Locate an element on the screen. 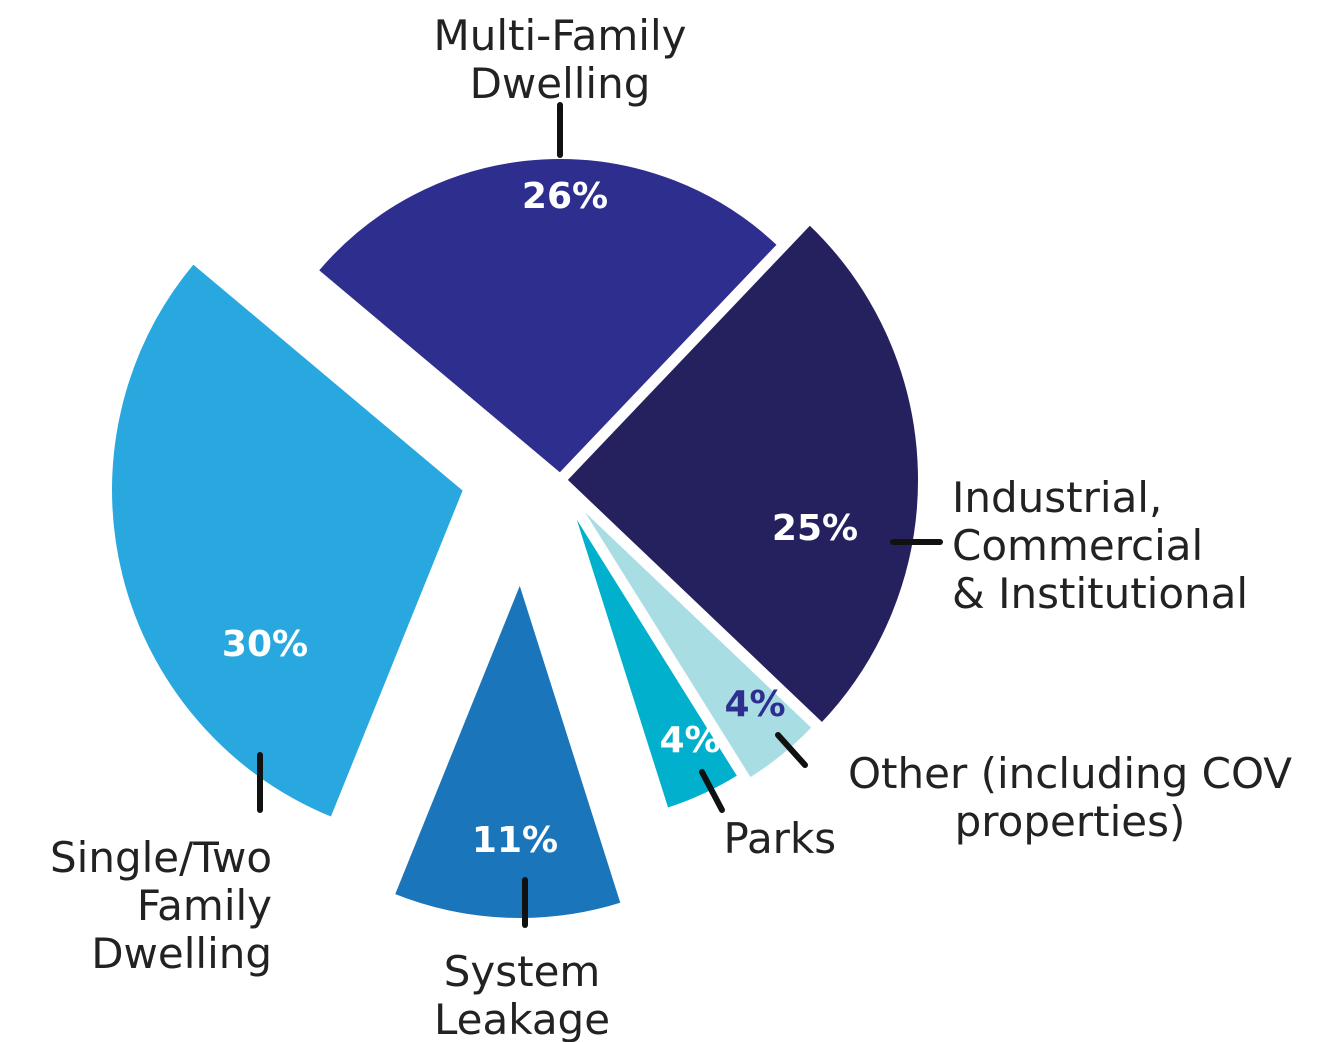 The image size is (1329, 1042). value-label: 11% is located at coordinates (515, 840).